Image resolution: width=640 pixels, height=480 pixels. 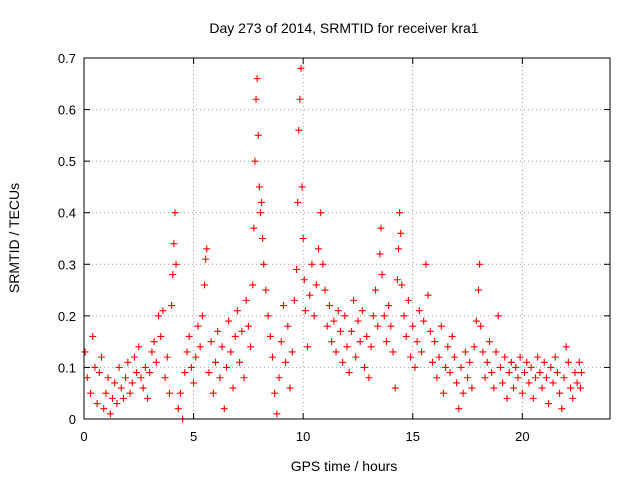 I want to click on y-tick-label: 0.2, so click(x=67, y=316).